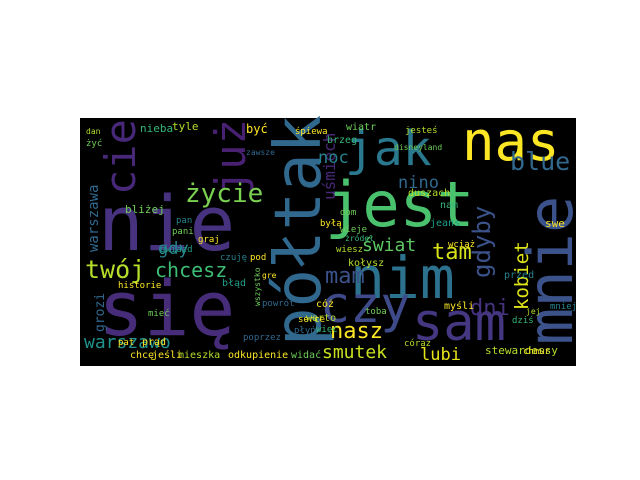  Describe the element at coordinates (325, 304) in the screenshot. I see `word: cóż` at that location.